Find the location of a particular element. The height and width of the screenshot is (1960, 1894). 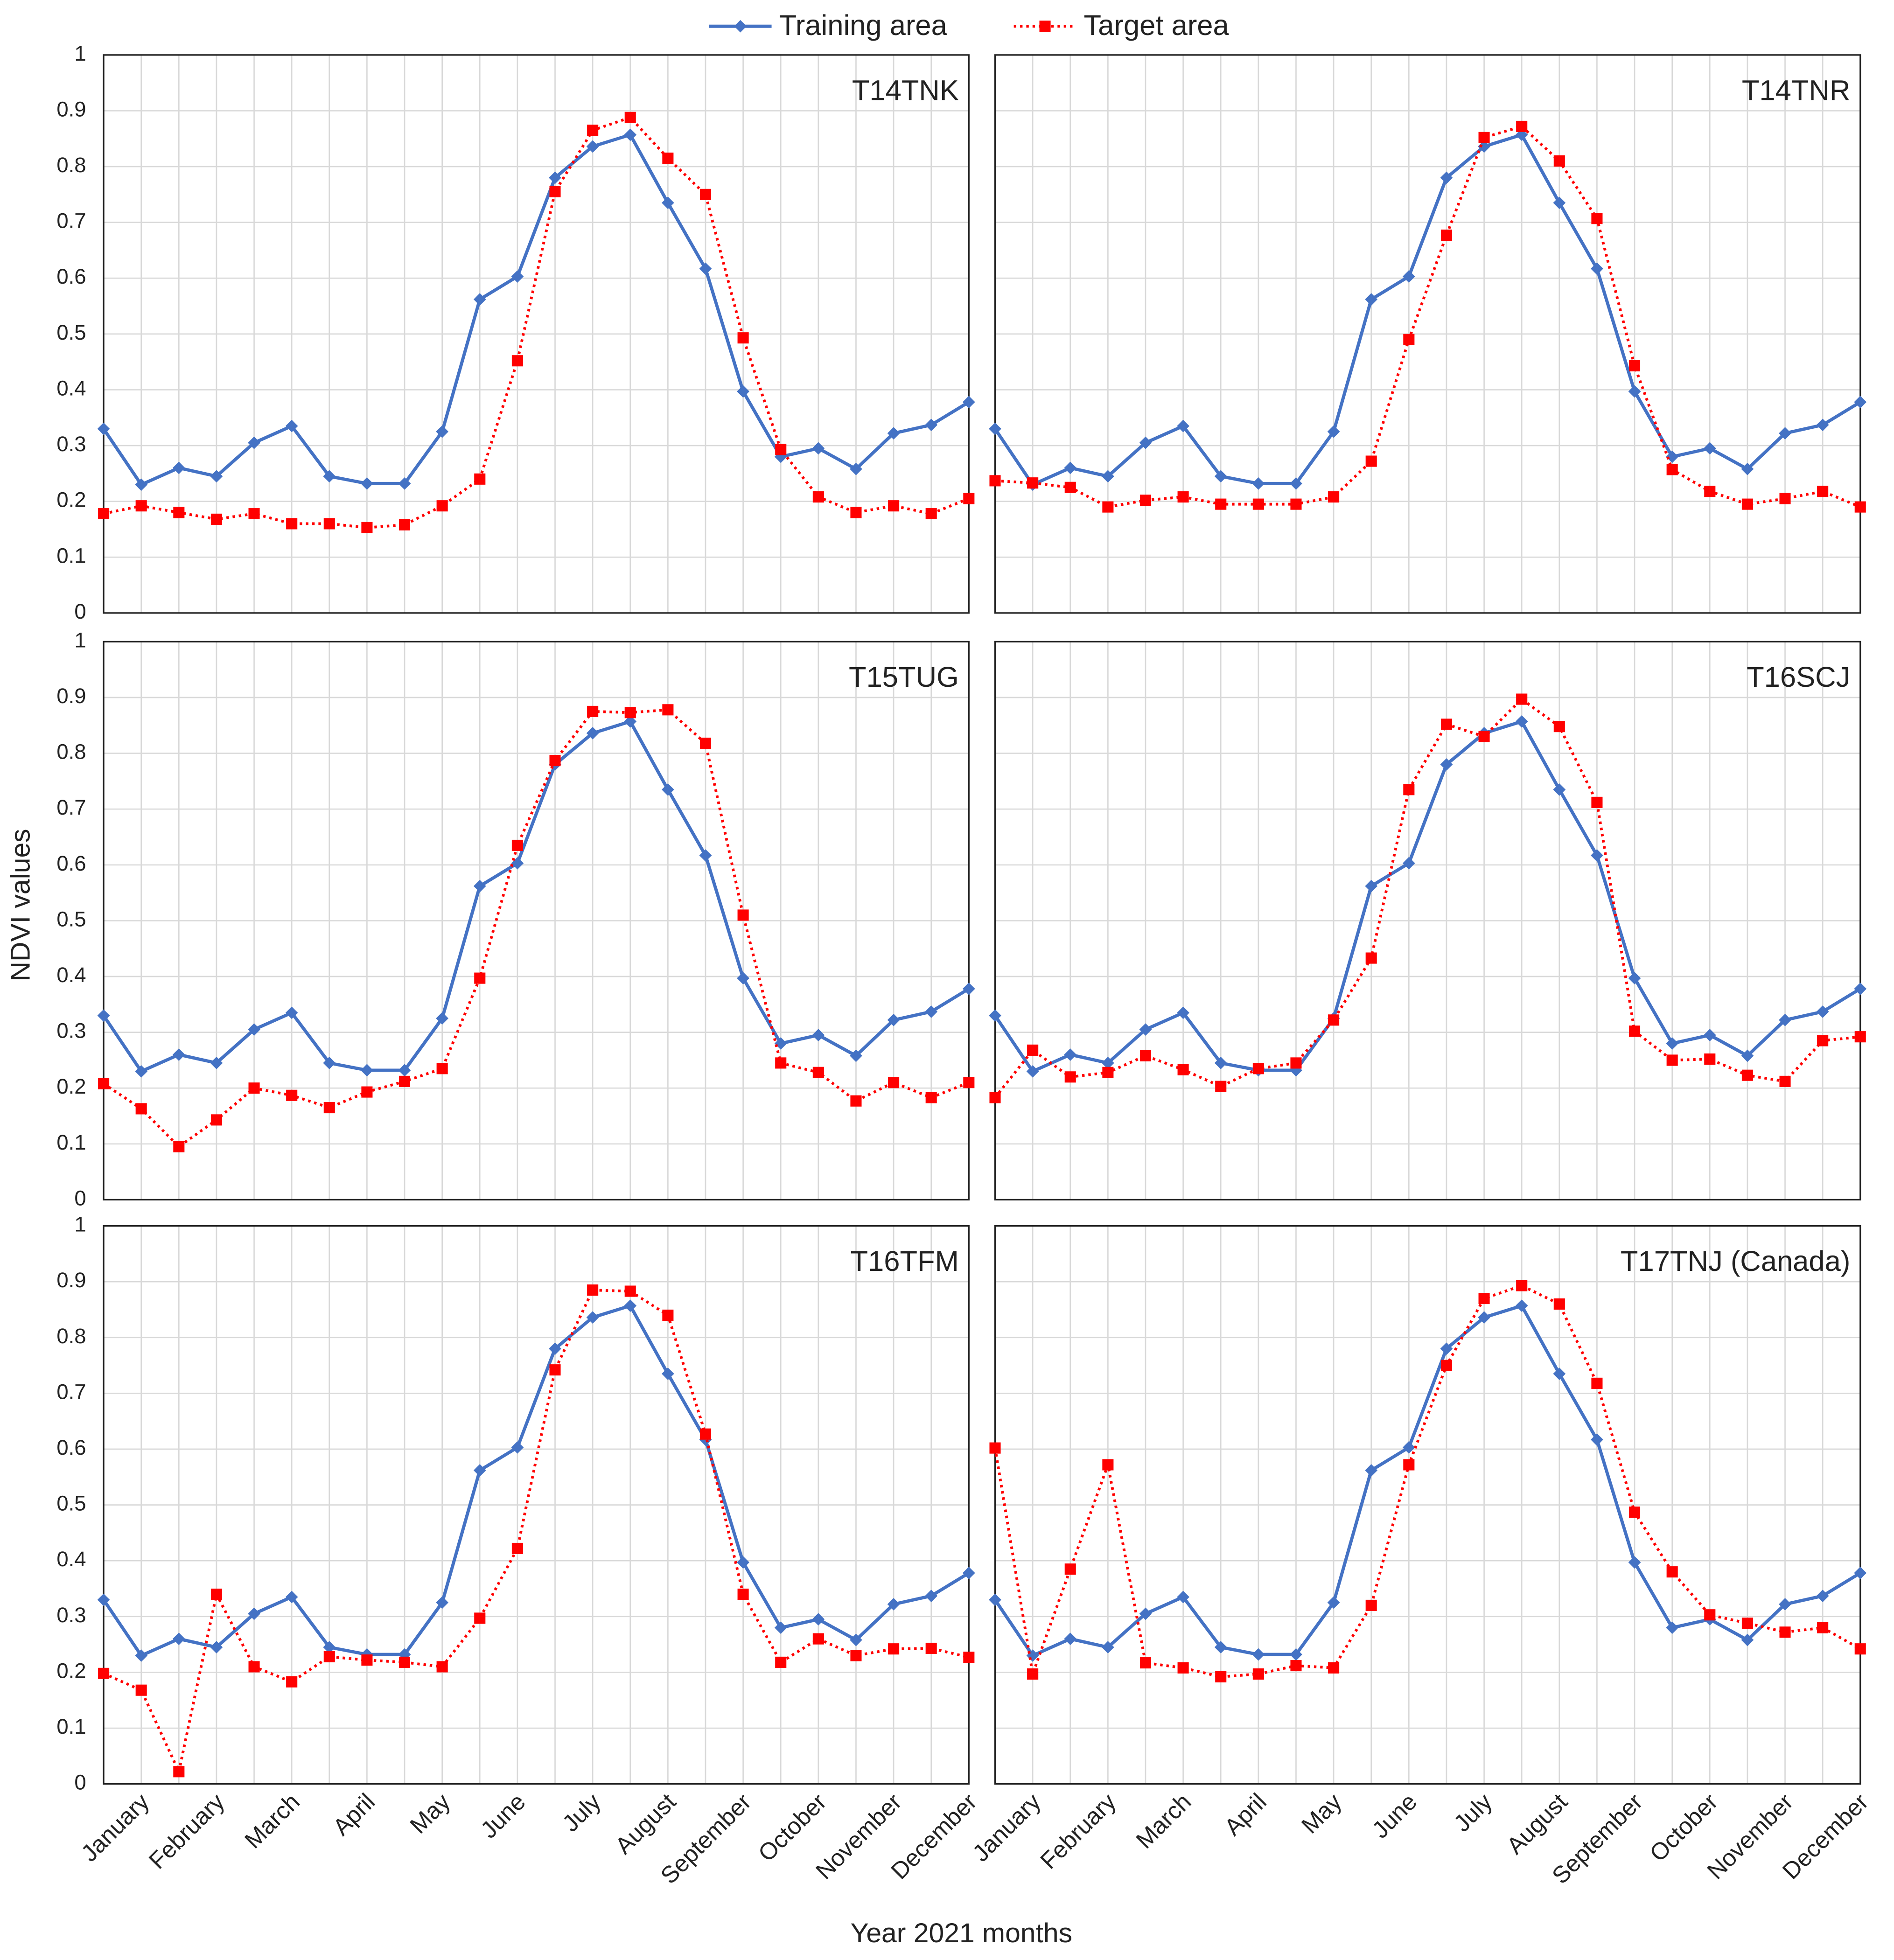

y-tick-label: 0.4 is located at coordinates (71, 388).